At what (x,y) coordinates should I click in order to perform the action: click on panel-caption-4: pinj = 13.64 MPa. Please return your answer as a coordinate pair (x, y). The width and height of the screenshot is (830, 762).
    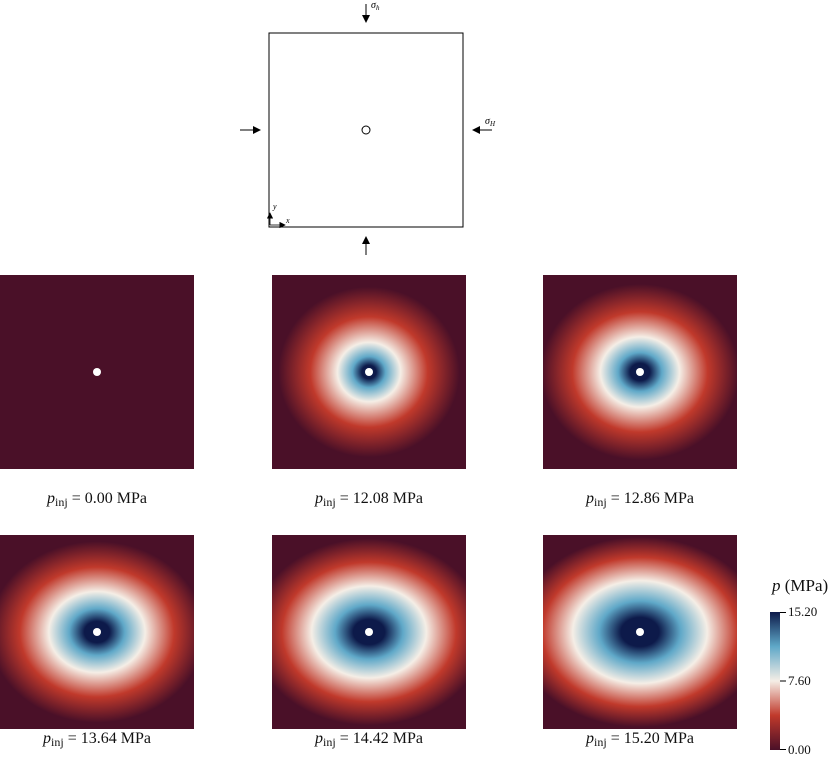
    Looking at the image, I should click on (97, 739).